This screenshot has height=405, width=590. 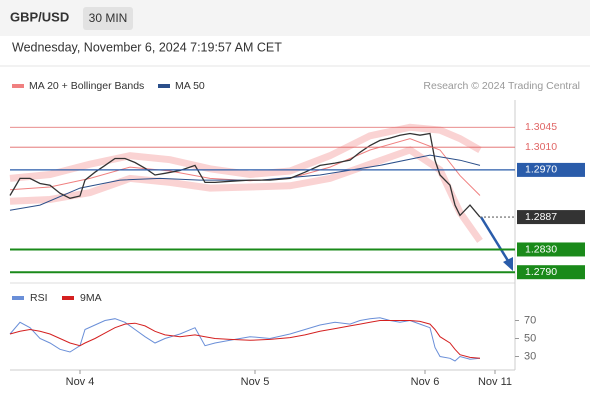 I want to click on level-label: 1.2887, so click(x=541, y=217).